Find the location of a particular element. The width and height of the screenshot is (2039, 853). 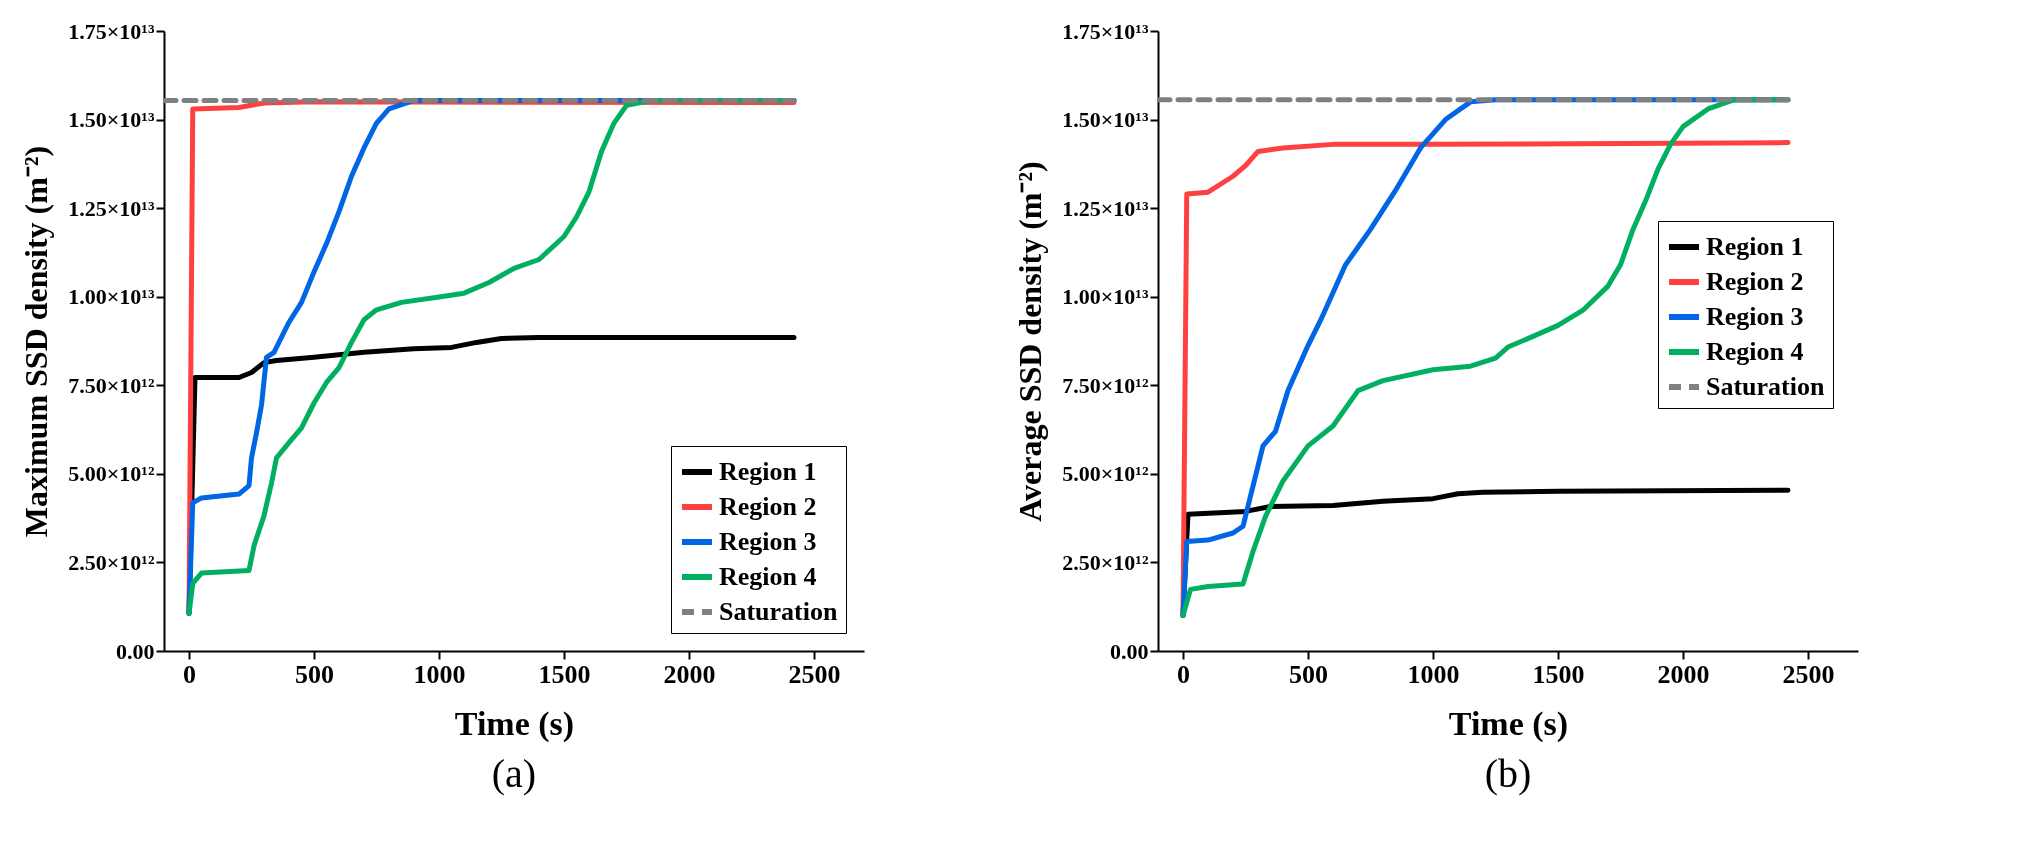

text: (b) is located at coordinates (1508, 773).